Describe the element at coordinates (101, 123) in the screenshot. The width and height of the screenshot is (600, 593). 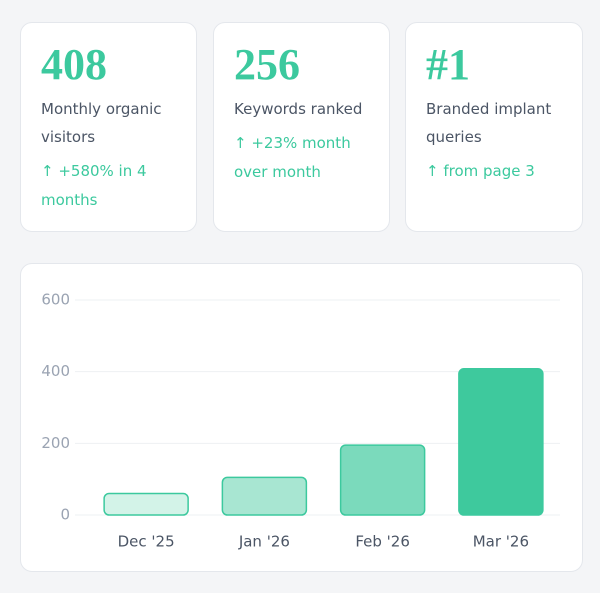
I see `stat-label: Monthly organic visitors` at that location.